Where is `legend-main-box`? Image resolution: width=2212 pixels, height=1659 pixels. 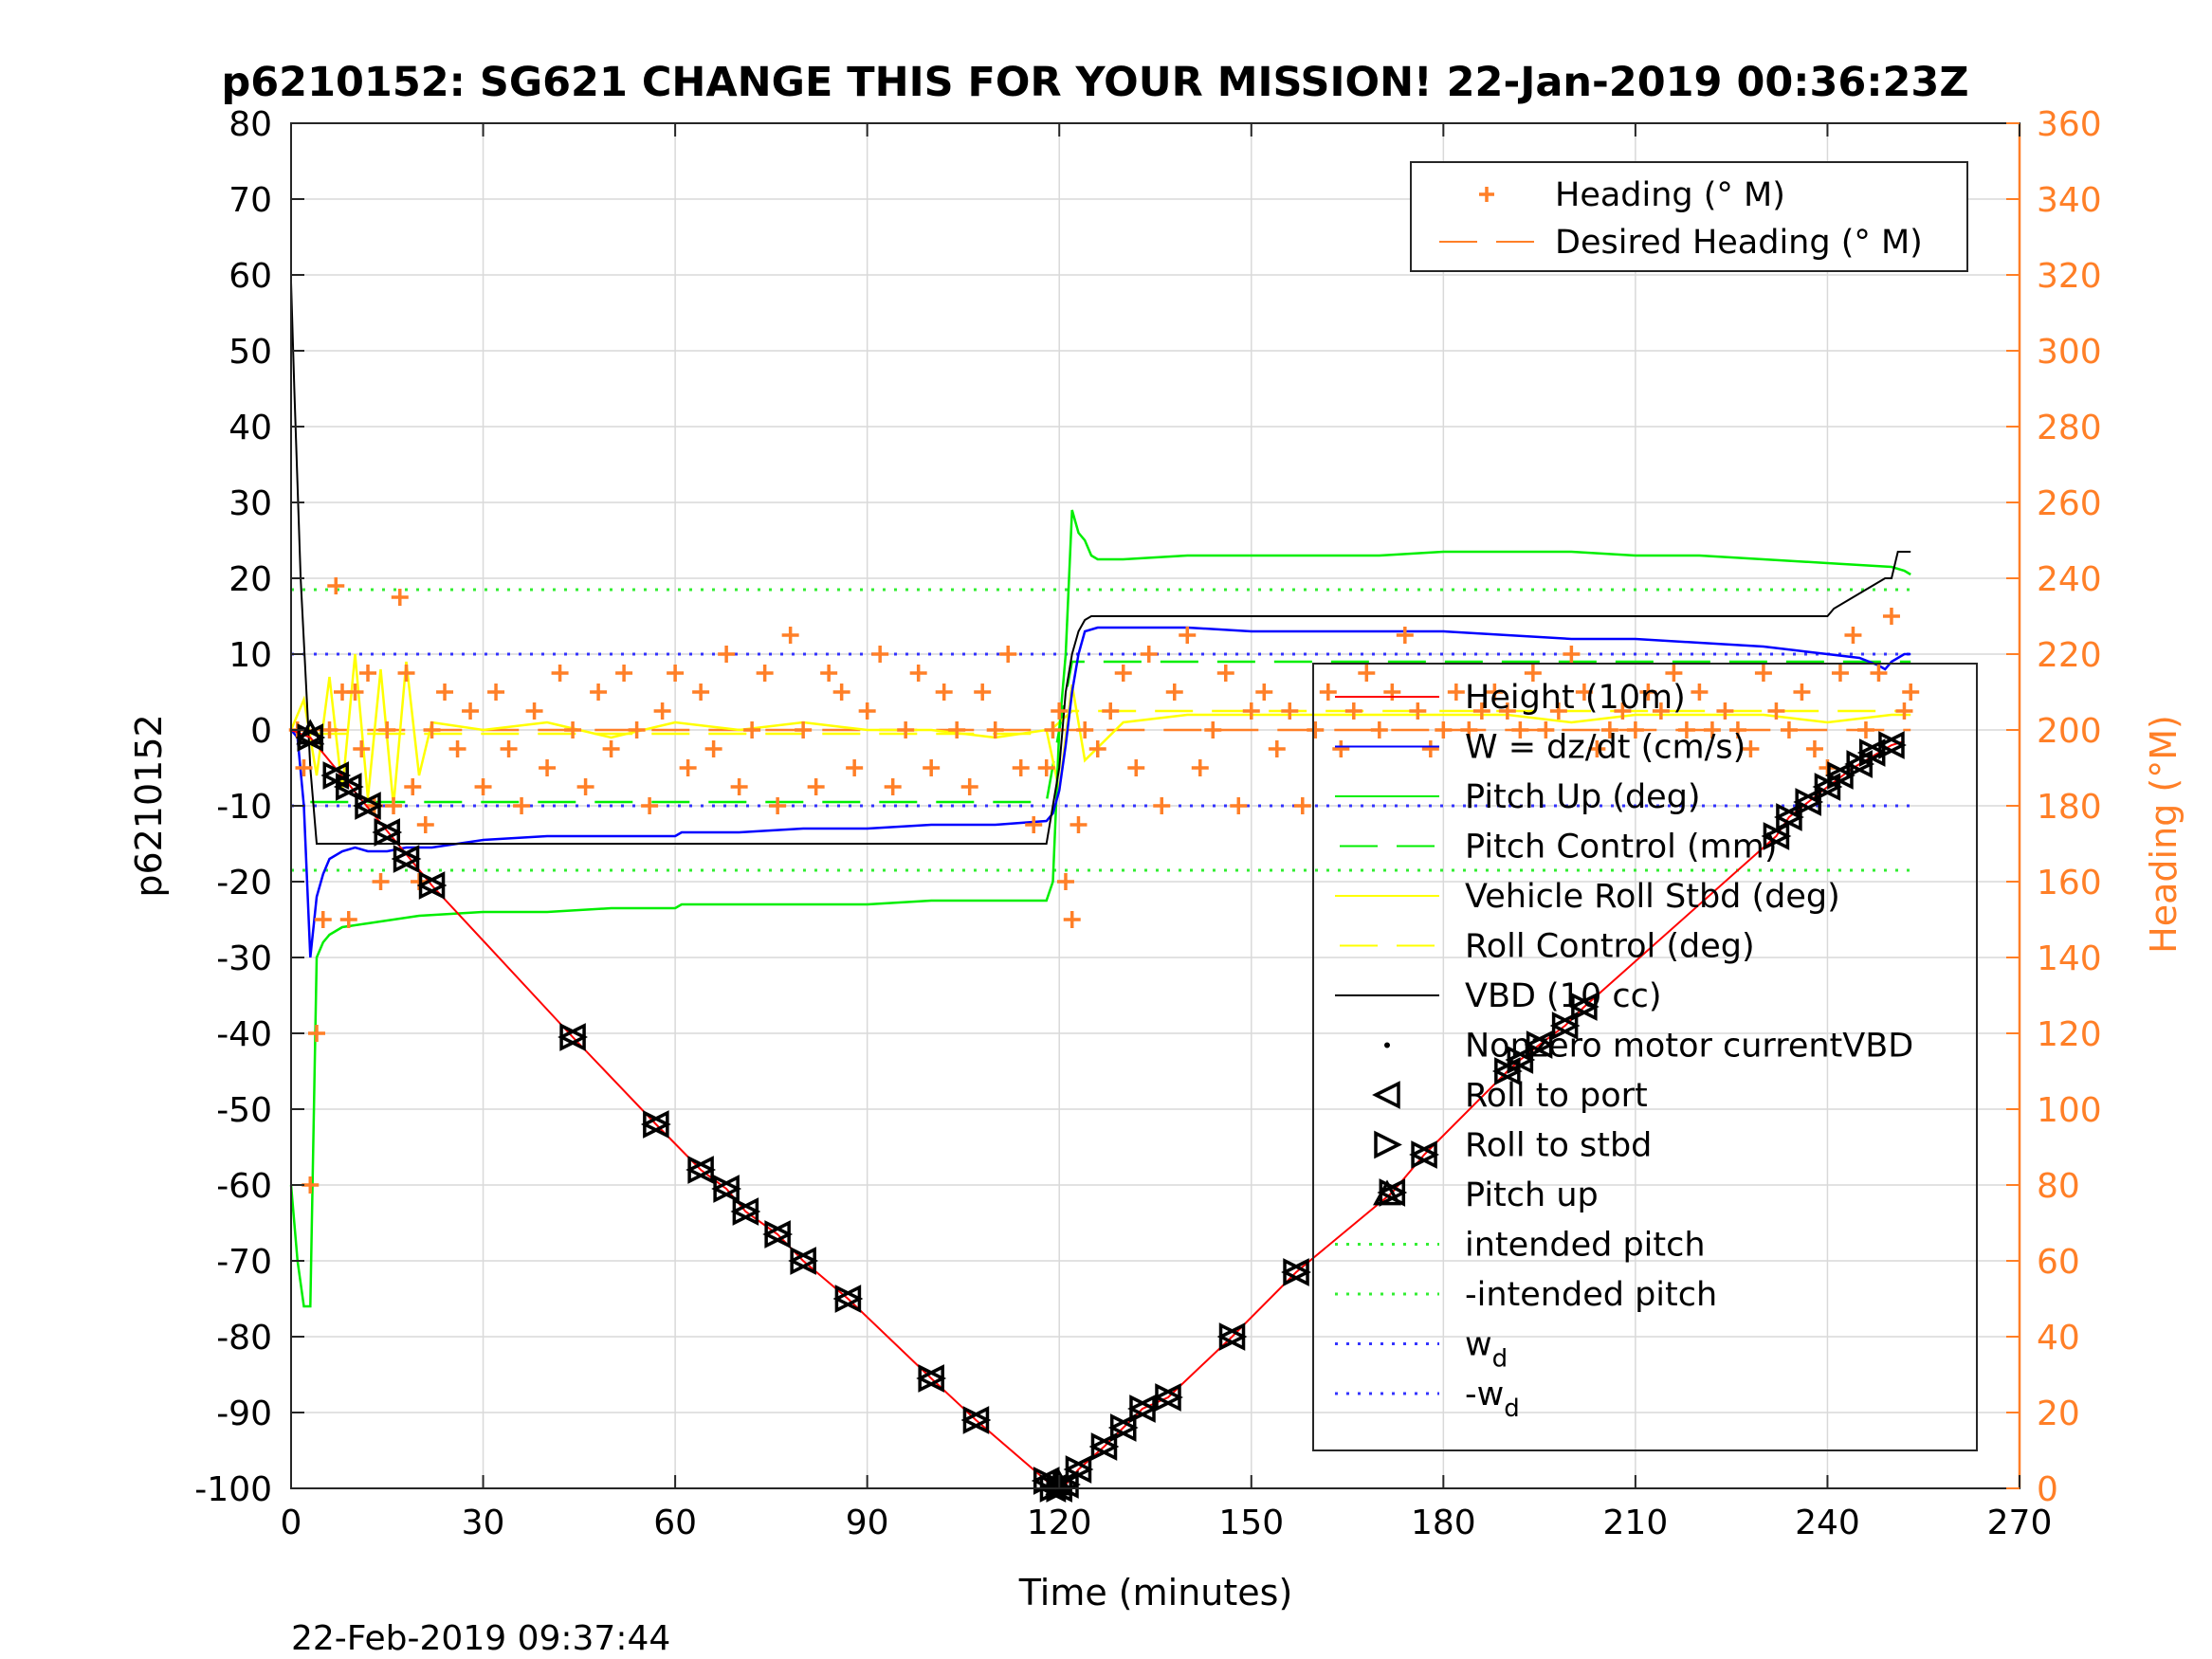 legend-main-box is located at coordinates (1645, 1057).